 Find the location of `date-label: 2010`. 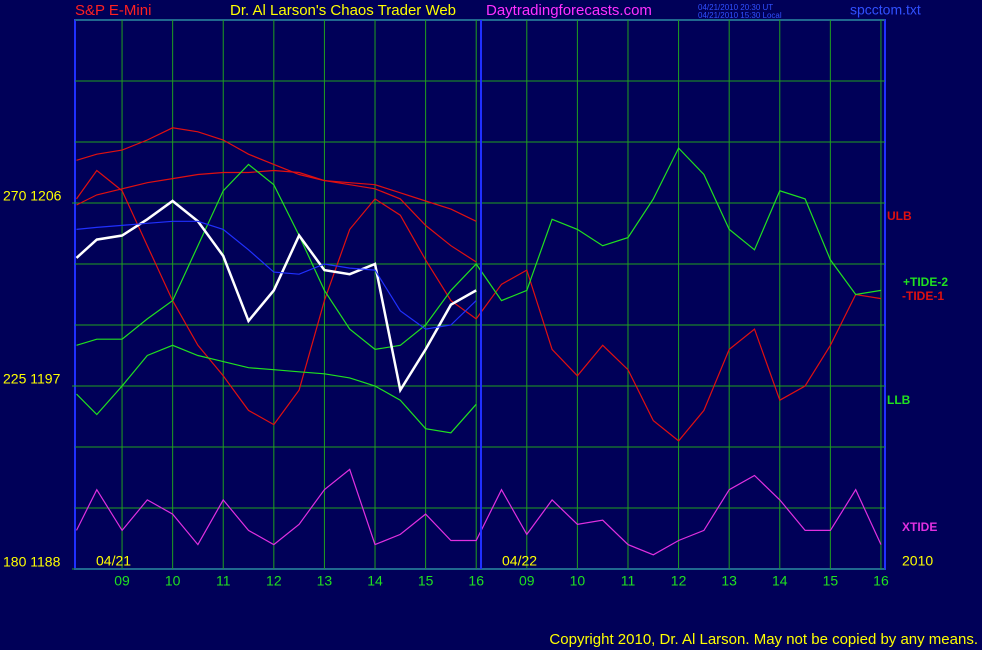

date-label: 2010 is located at coordinates (917, 561).